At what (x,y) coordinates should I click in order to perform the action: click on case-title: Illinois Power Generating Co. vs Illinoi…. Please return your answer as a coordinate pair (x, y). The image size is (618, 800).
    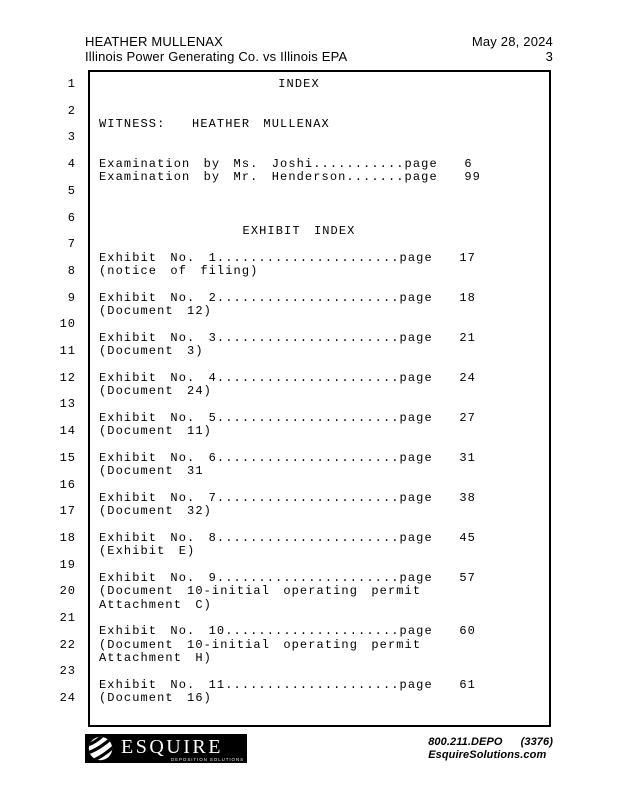
    Looking at the image, I should click on (216, 56).